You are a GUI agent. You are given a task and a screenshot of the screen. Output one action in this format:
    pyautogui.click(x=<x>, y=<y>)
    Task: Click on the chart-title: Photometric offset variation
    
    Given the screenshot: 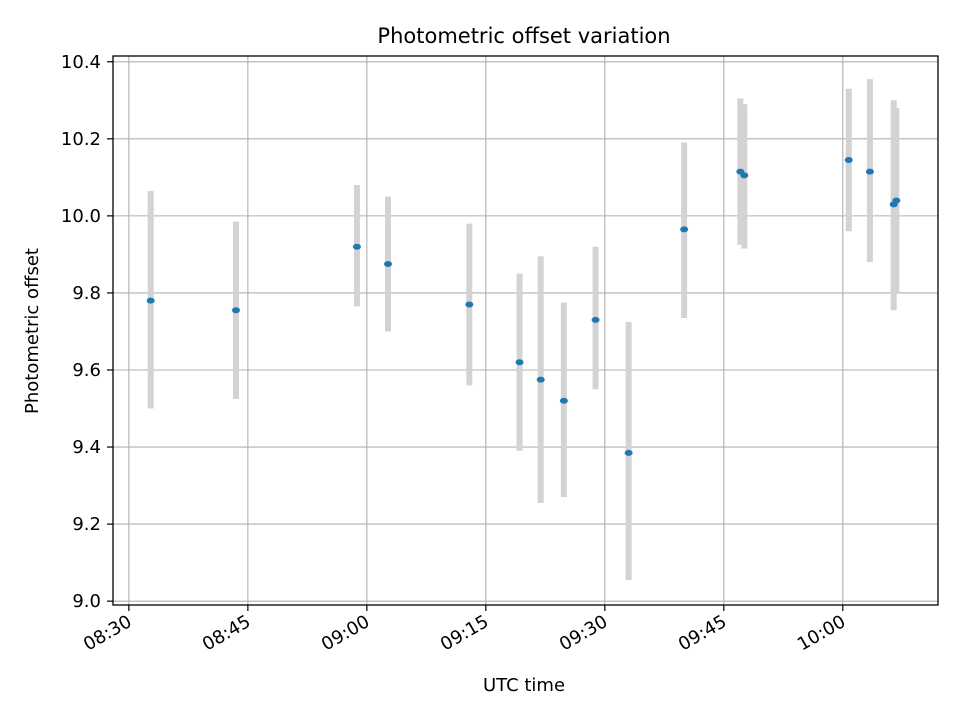 What is the action you would take?
    pyautogui.click(x=523, y=36)
    